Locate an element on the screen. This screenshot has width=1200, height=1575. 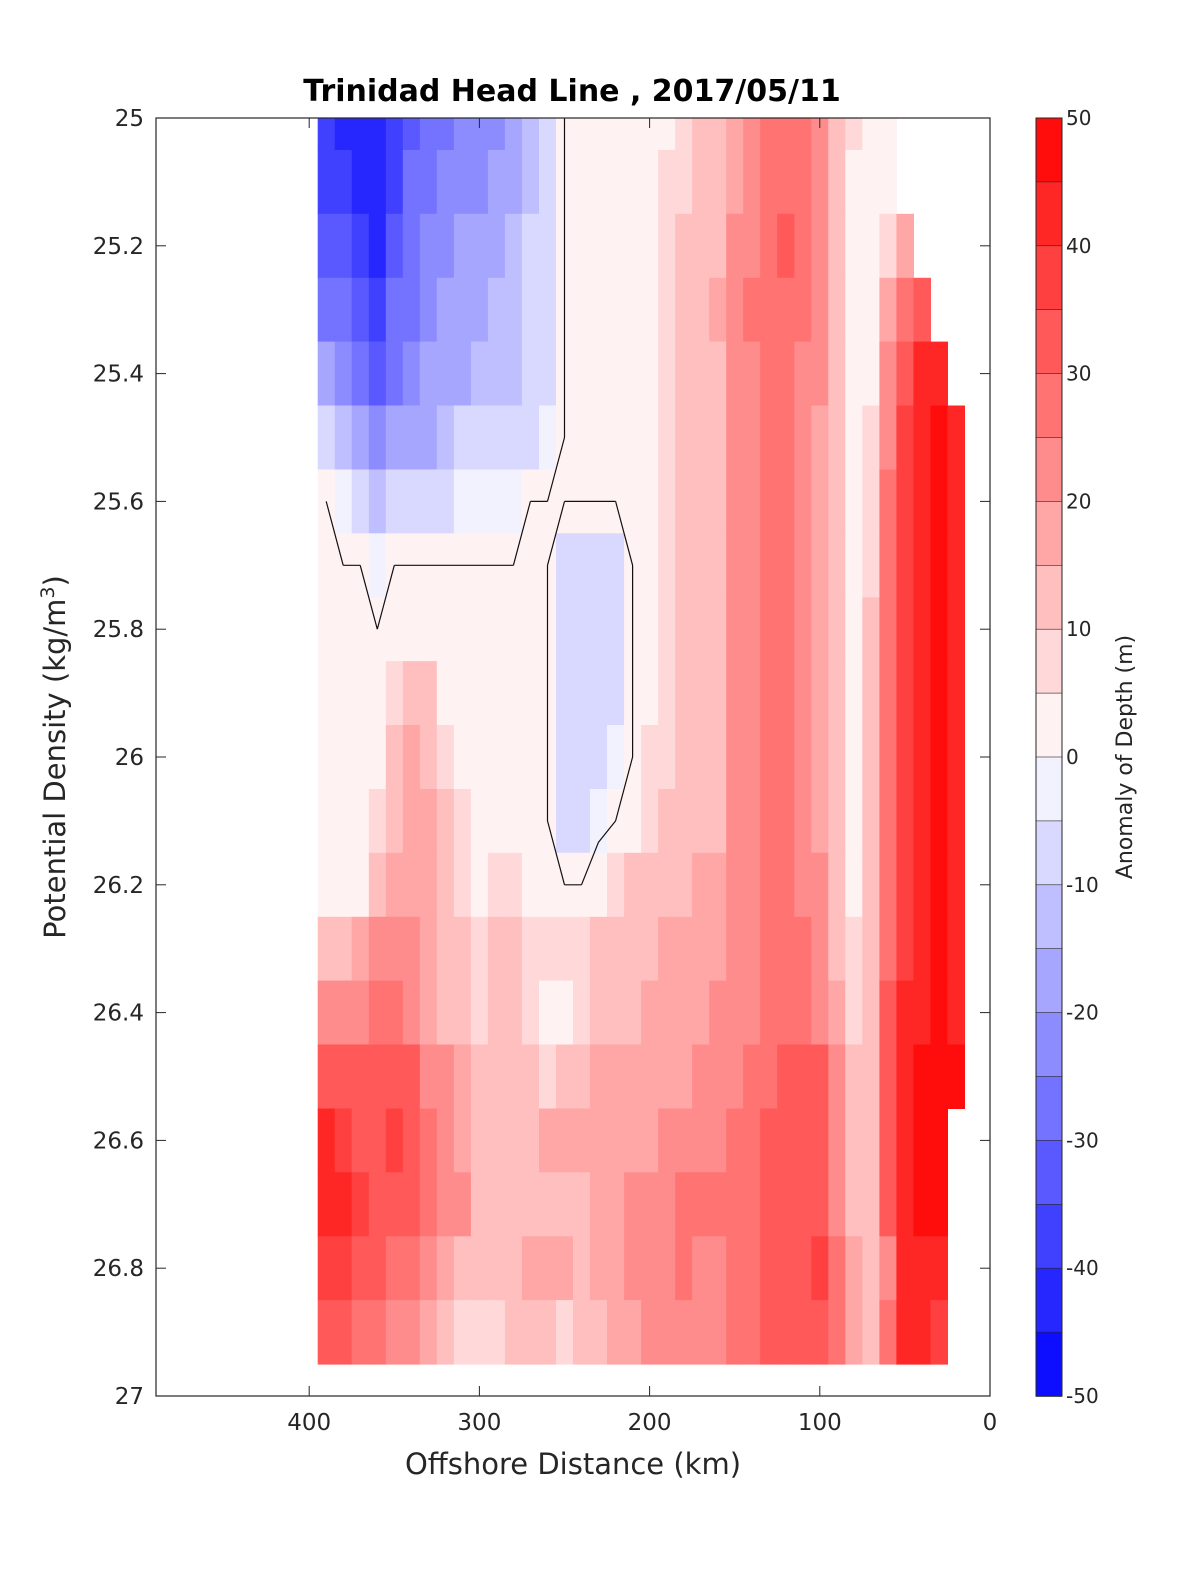
y-tick-label: 26.8 is located at coordinates (118, 1269).